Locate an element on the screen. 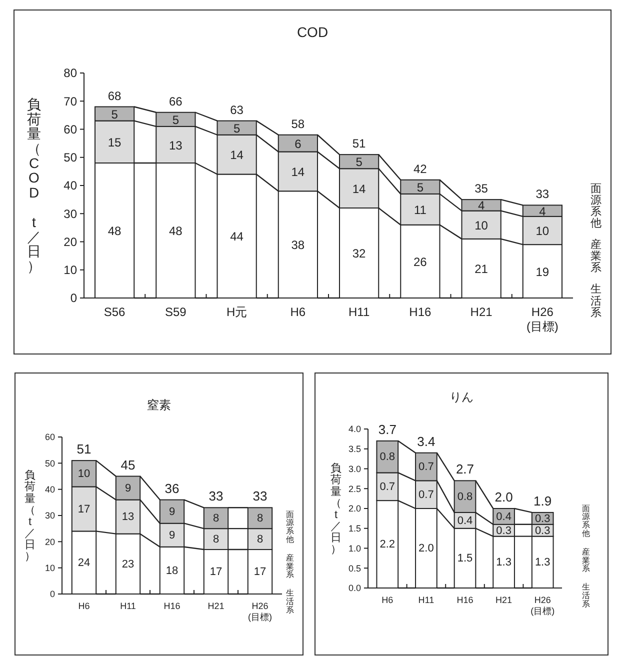  y-tick-label: 0.5 is located at coordinates (354, 568).